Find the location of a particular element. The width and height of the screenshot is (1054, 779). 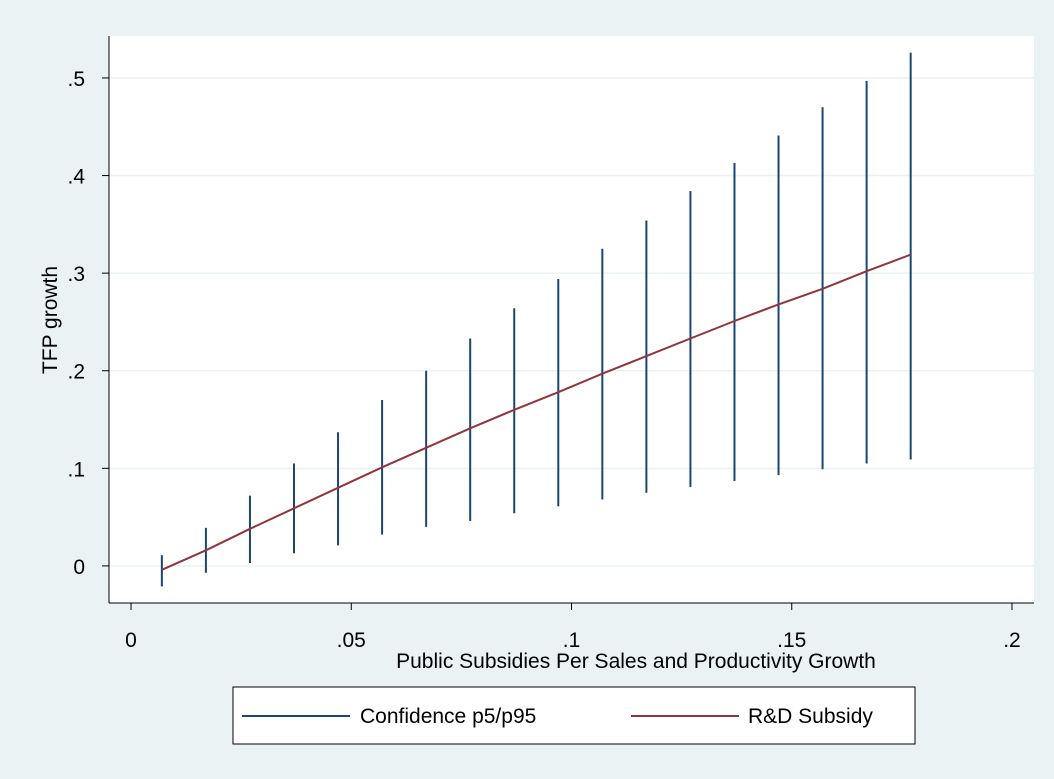

x-tick-label: 0 is located at coordinates (131, 640).